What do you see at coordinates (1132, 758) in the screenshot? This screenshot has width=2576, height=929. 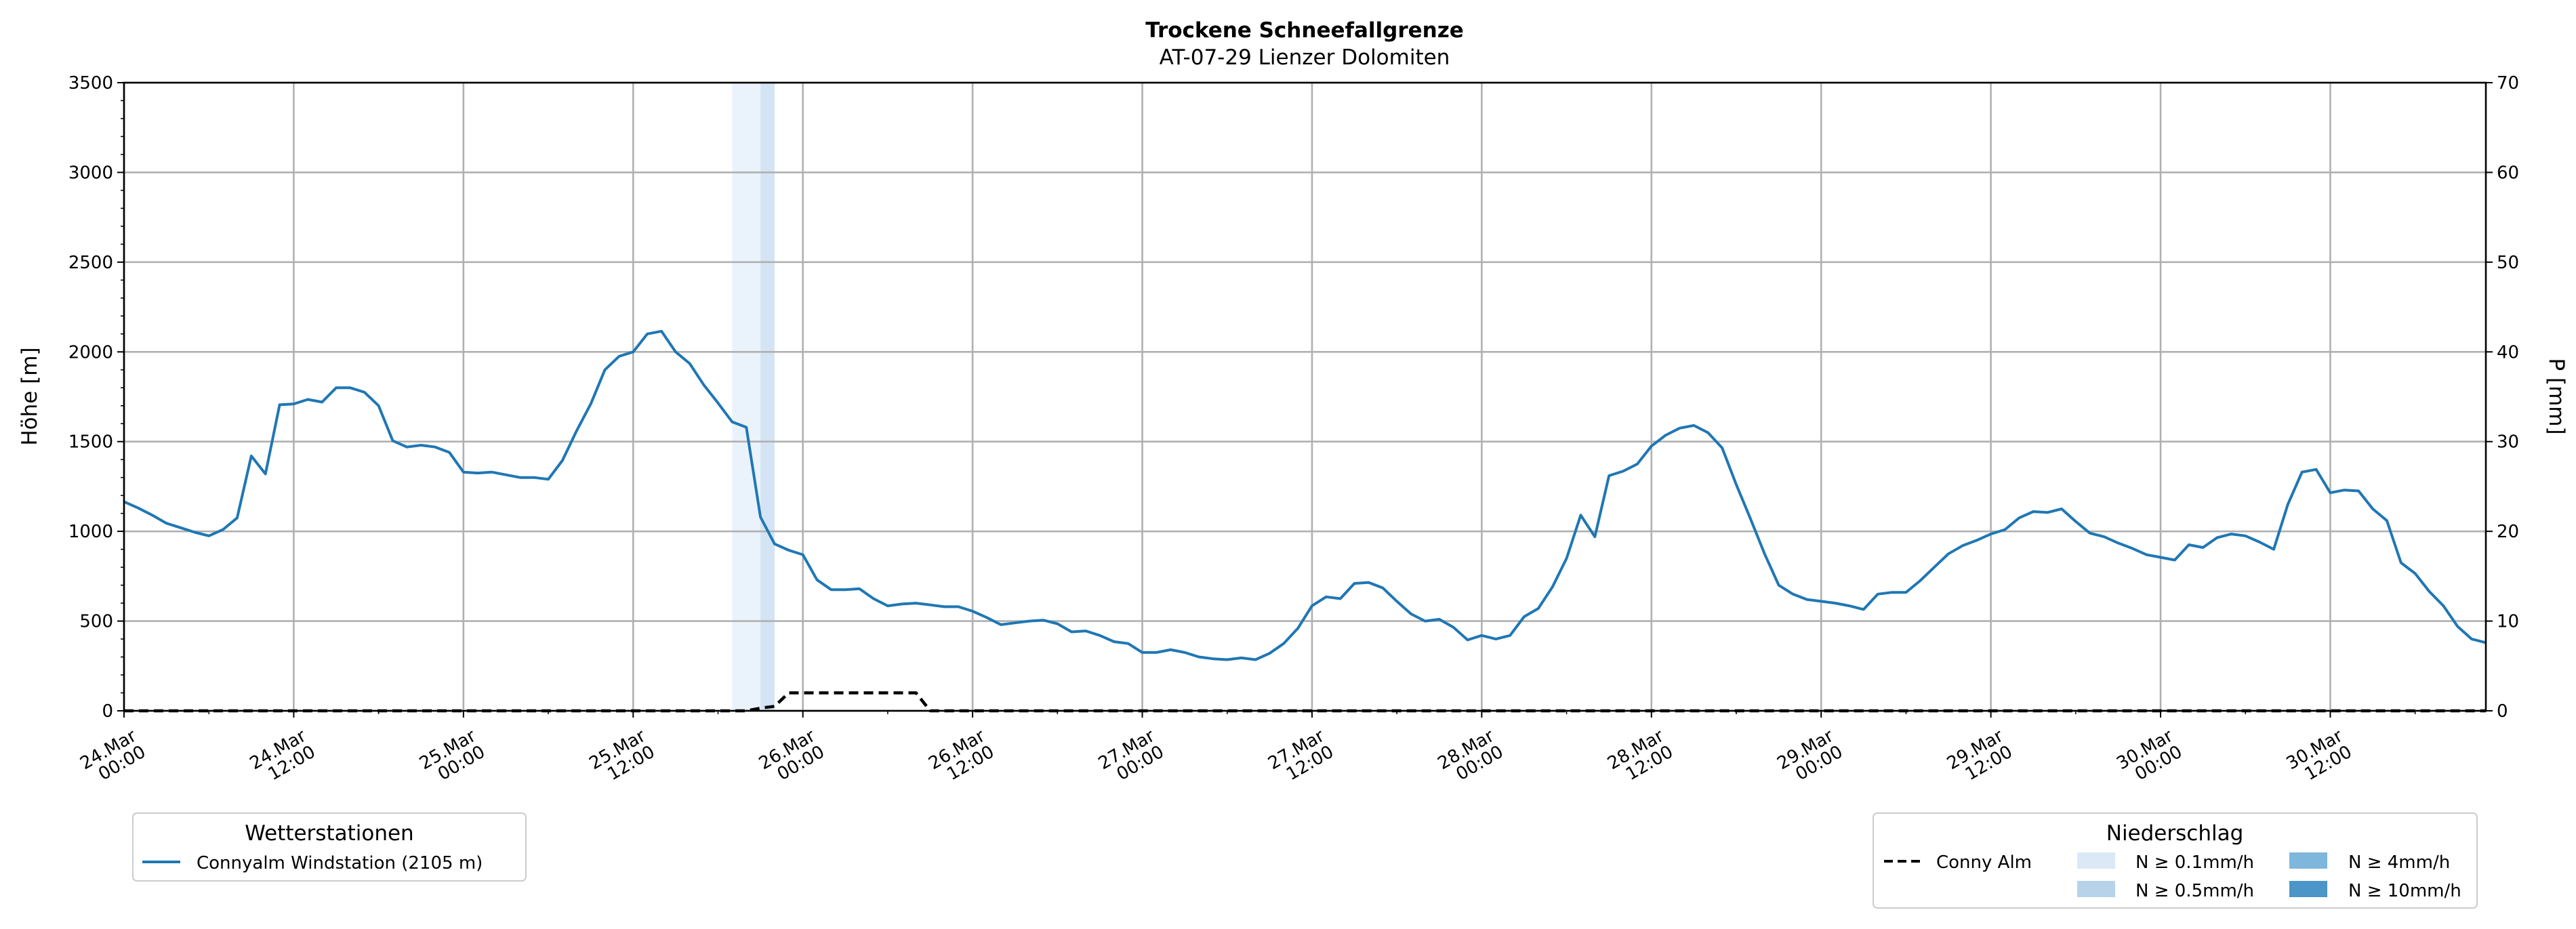 I see `x-tick-label: 27.Mar00:00` at bounding box center [1132, 758].